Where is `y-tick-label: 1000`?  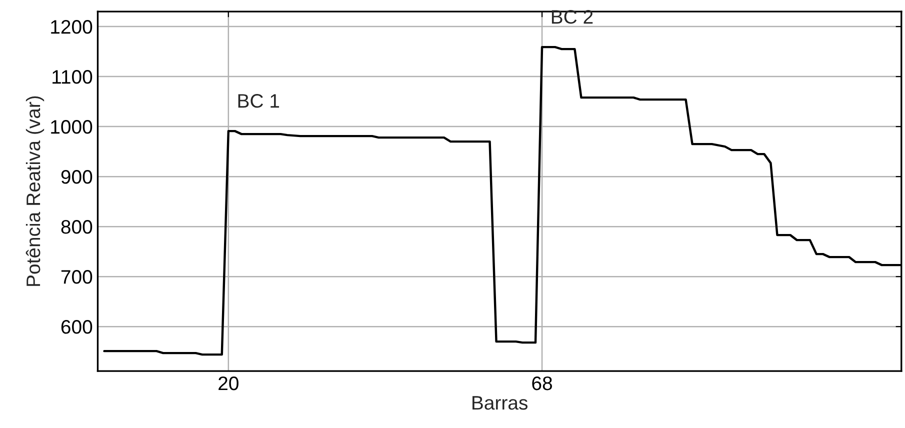
y-tick-label: 1000 is located at coordinates (71, 127).